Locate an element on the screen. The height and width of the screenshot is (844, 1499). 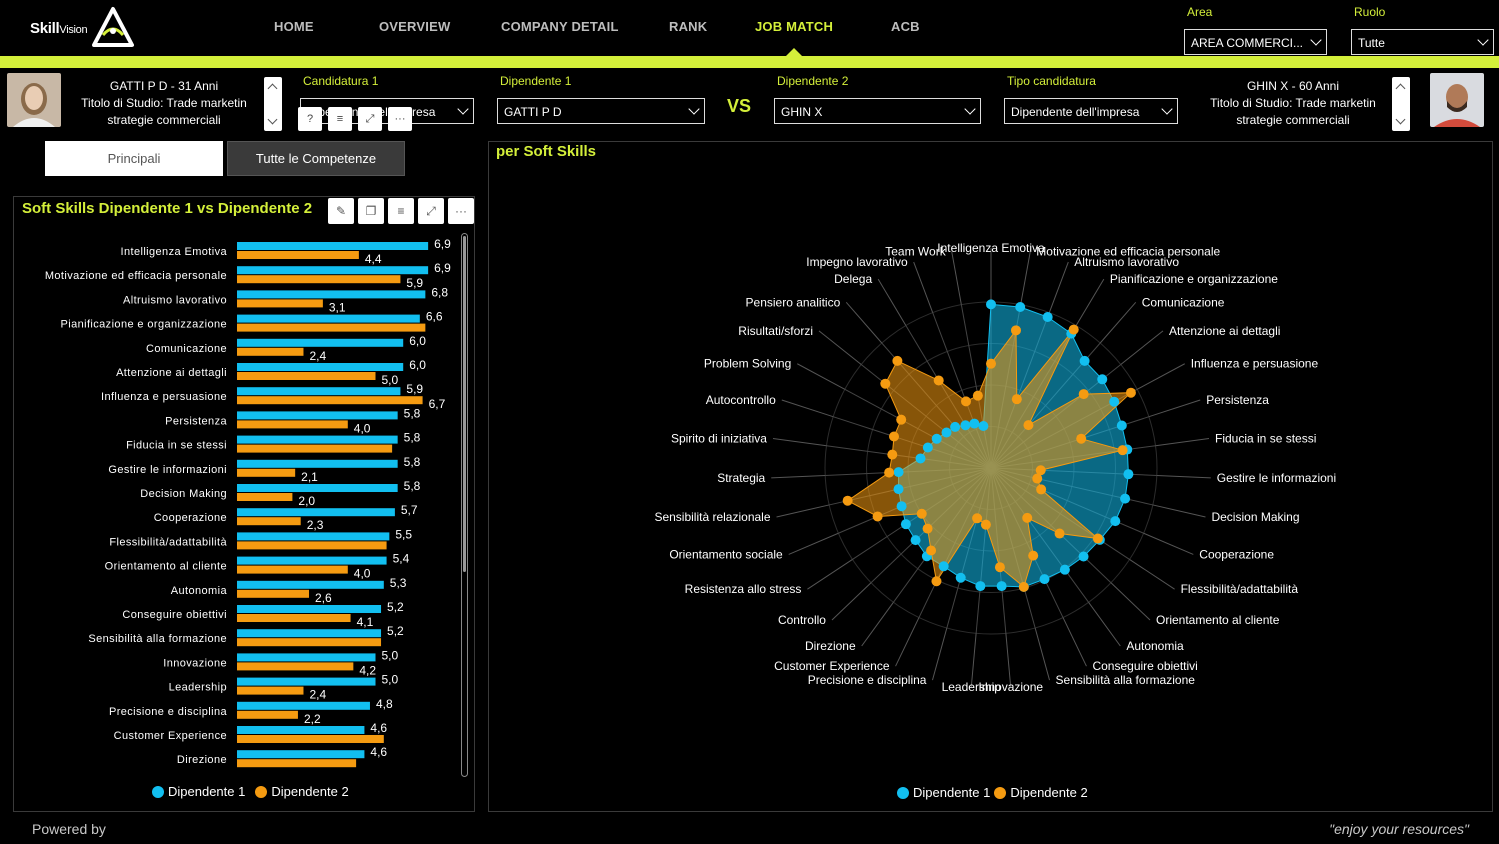
copy-icon: ❐ is located at coordinates (371, 211).